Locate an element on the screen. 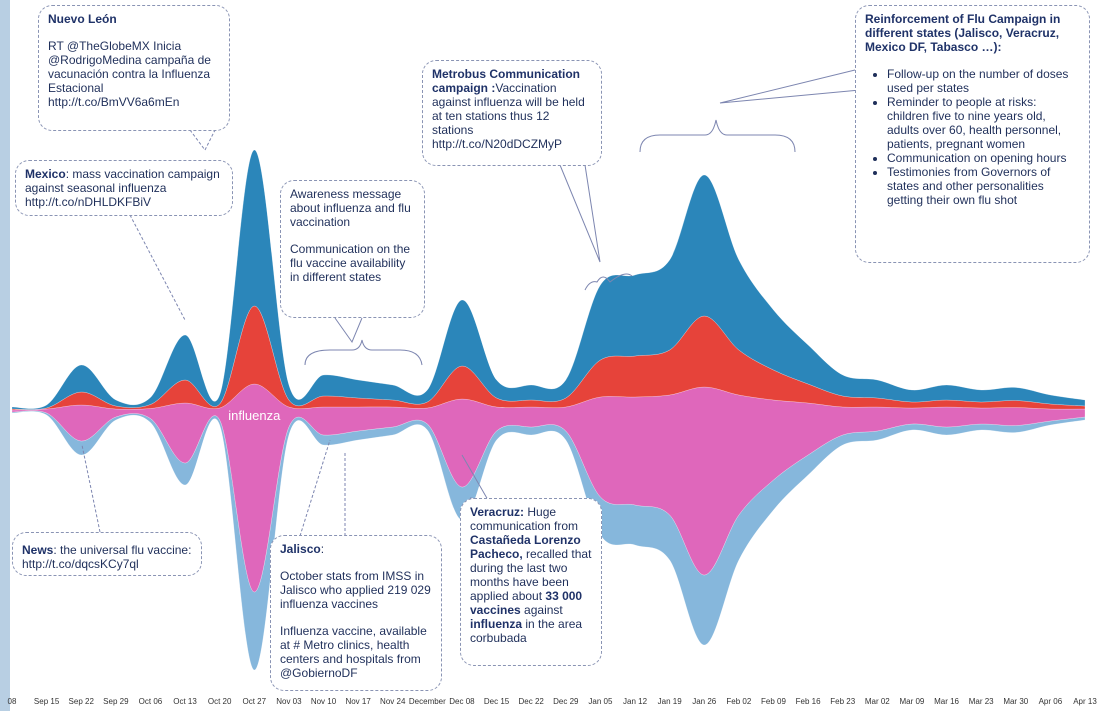 The width and height of the screenshot is (1099, 711). x-tick-label: Mar 23 is located at coordinates (981, 701).